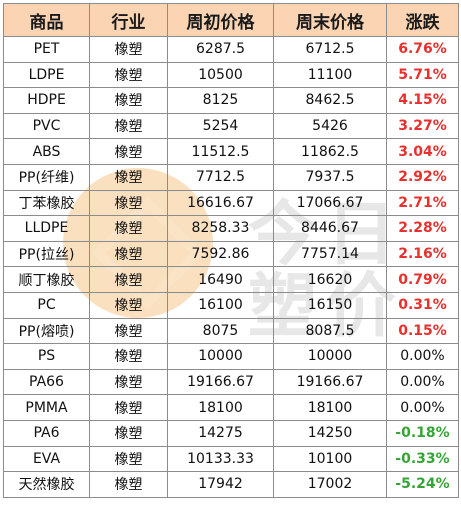 Image resolution: width=461 pixels, height=506 pixels. I want to click on table-row: PP(拉丝) 橡塑 7592.86 7757.14 2.16%, so click(231, 254).